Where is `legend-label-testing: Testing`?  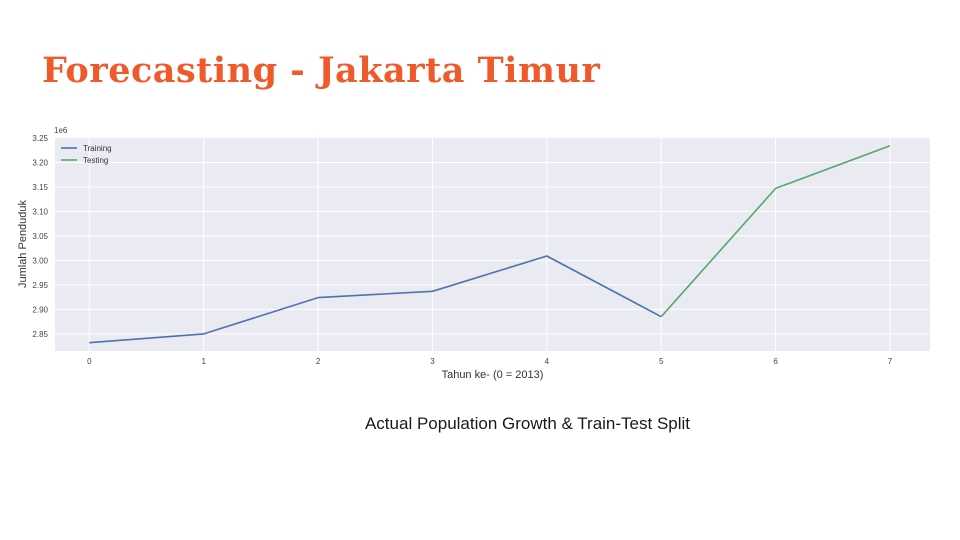 legend-label-testing: Testing is located at coordinates (95, 160).